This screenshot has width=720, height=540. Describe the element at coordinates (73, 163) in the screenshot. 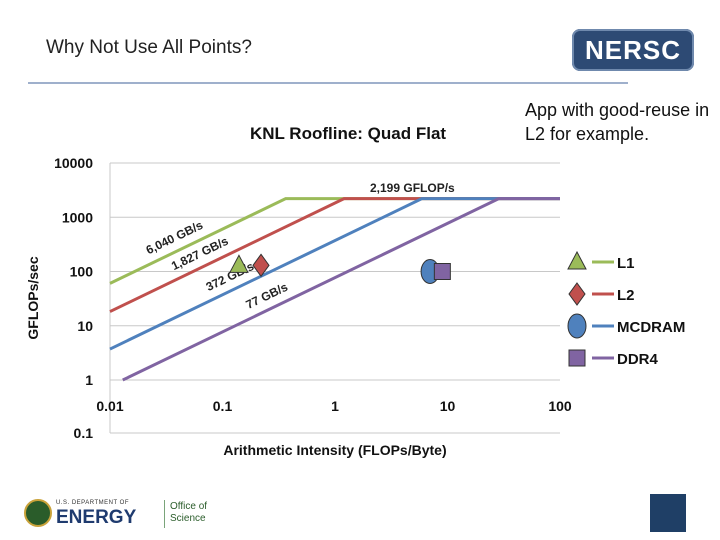

I see `y-tick-label: 10000` at that location.